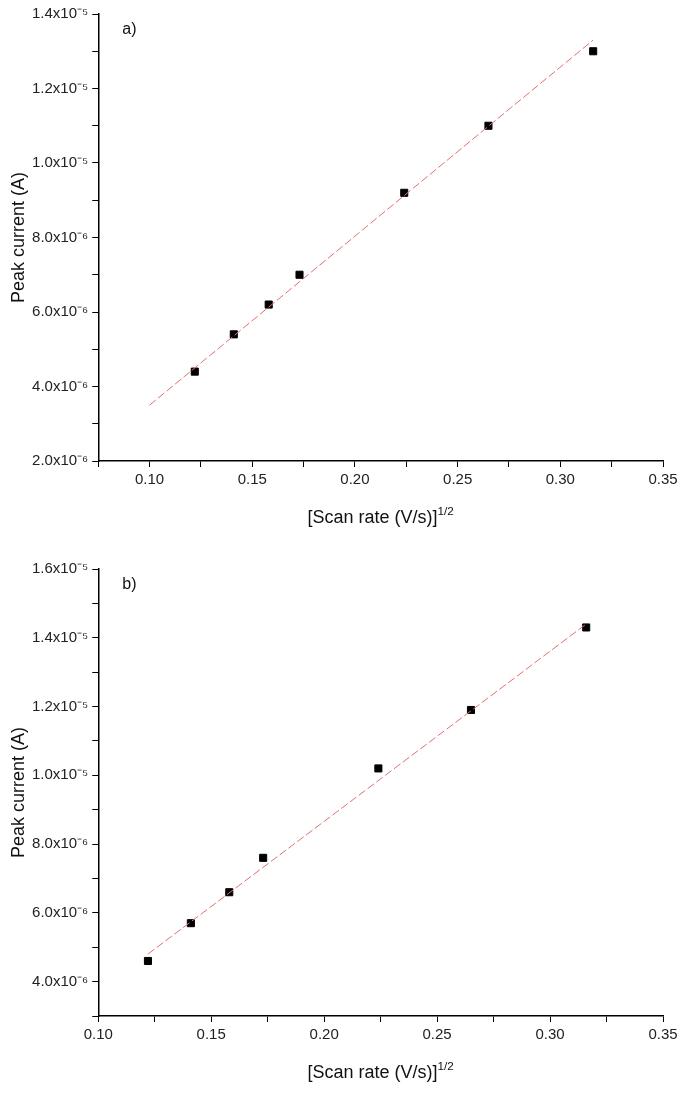 This screenshot has height=1111, width=685. I want to click on annotation: b), so click(129, 583).